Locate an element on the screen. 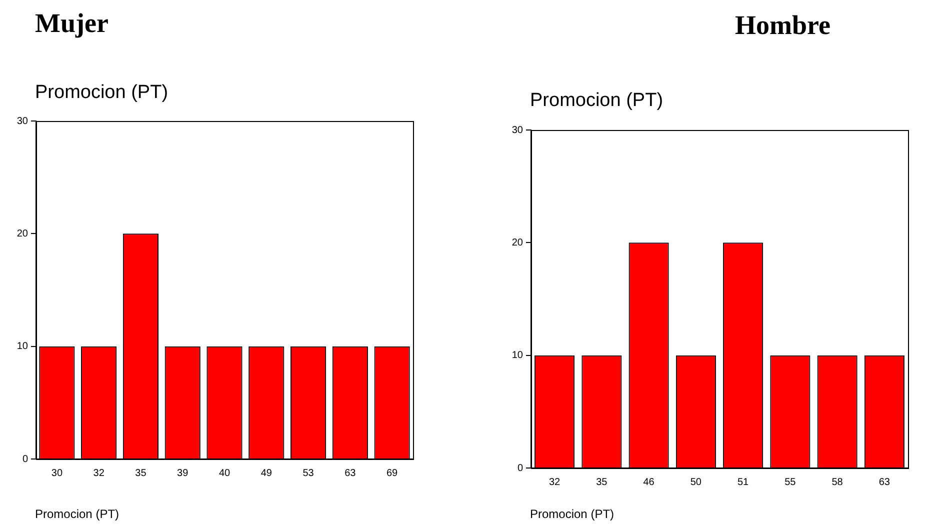 Image resolution: width=932 pixels, height=531 pixels. x-tick-label: 51 is located at coordinates (744, 482).